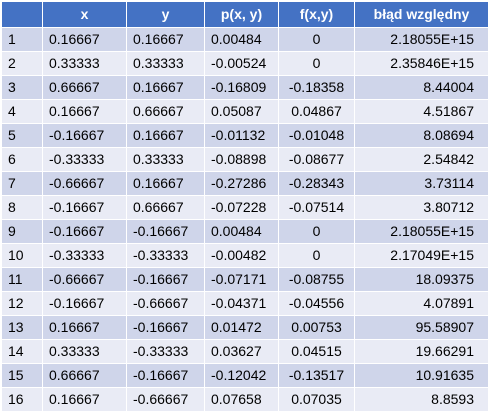 The width and height of the screenshot is (489, 412). I want to click on cell-p: -0.27286, so click(241, 183).